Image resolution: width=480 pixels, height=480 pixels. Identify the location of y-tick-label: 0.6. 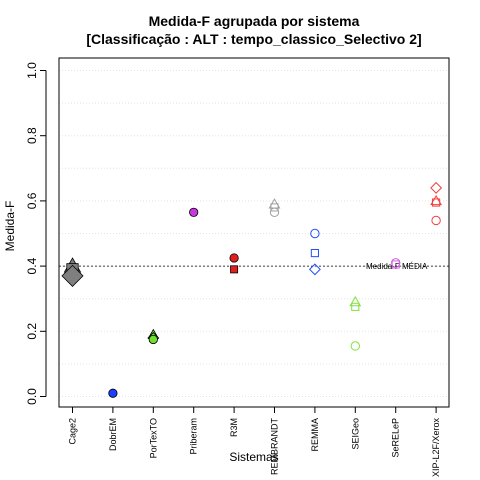
(32, 200).